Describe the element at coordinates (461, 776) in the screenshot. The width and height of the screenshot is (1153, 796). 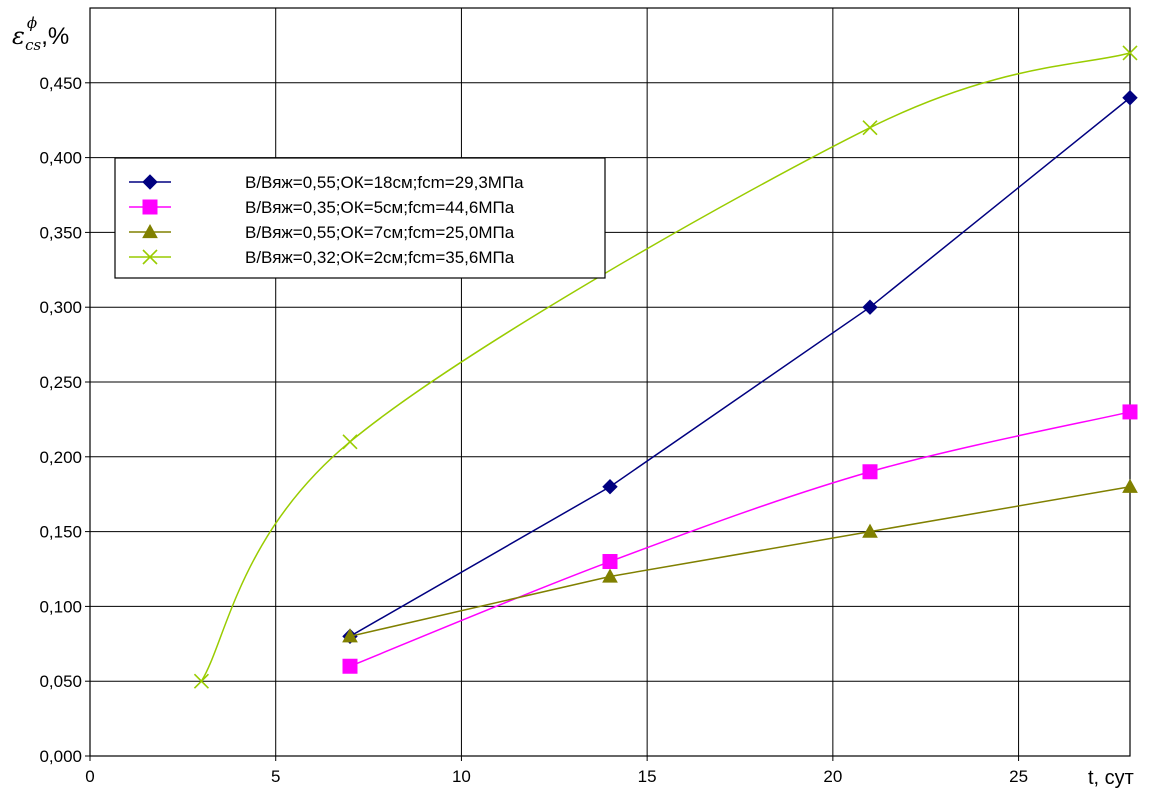
I see `x-tick-label: 10` at that location.